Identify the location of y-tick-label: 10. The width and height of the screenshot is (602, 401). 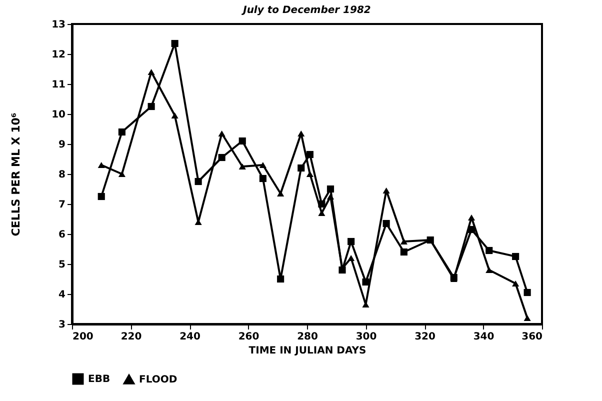
(59, 115).